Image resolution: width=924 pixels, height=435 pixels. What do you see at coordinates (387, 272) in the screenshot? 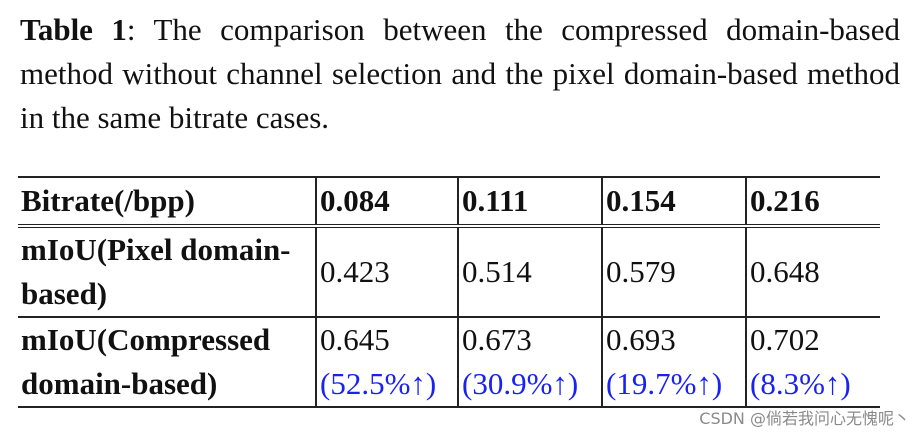
I see `table-cell: 0.423` at bounding box center [387, 272].